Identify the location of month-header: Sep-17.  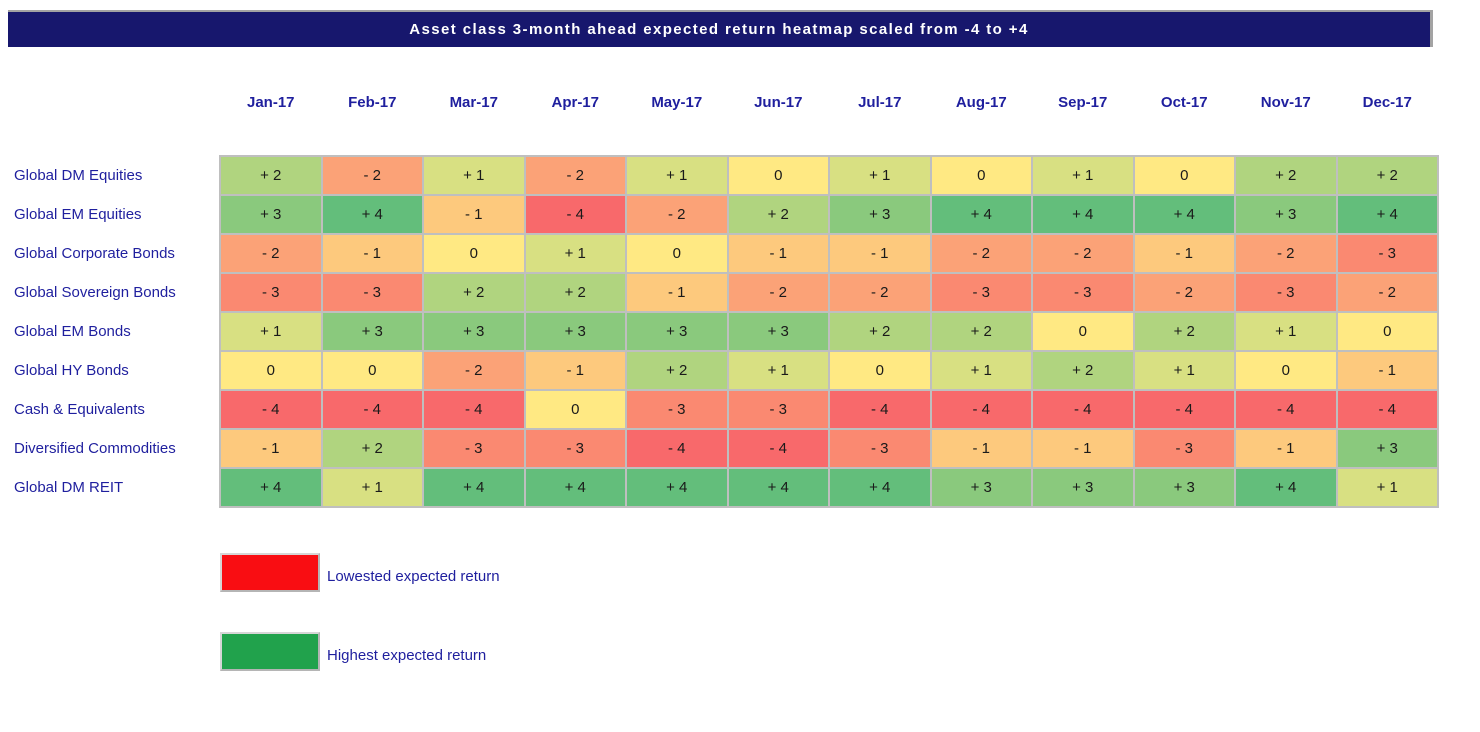
(1083, 102).